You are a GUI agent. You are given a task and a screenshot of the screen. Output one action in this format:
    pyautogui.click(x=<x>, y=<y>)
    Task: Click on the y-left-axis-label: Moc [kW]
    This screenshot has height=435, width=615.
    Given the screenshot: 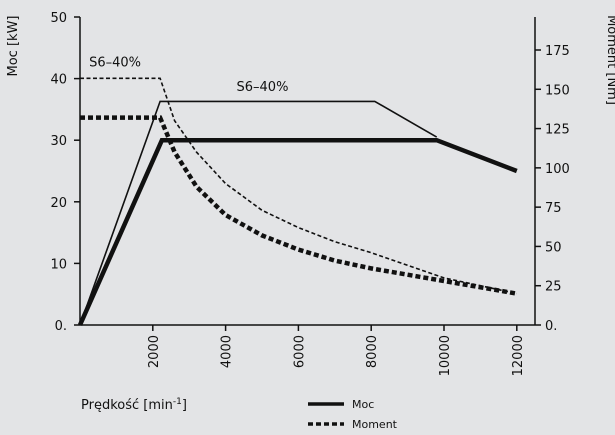 What is the action you would take?
    pyautogui.click(x=13, y=46)
    